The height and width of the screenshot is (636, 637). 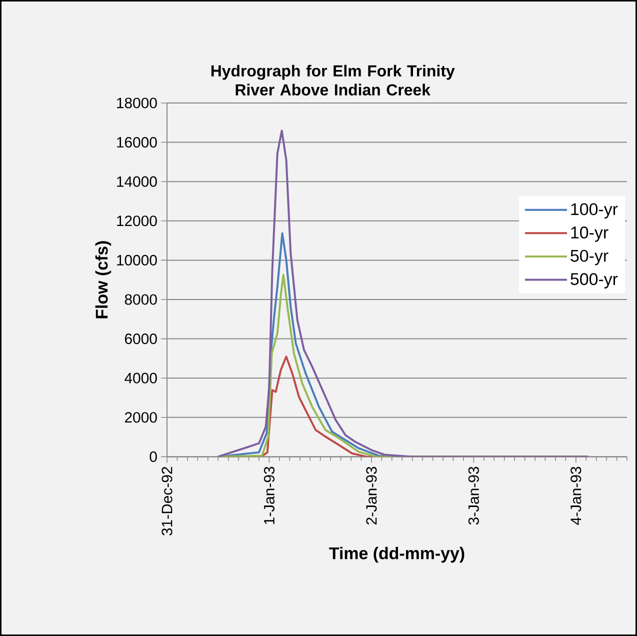 I want to click on y-tick-label: 2000, so click(x=140, y=417).